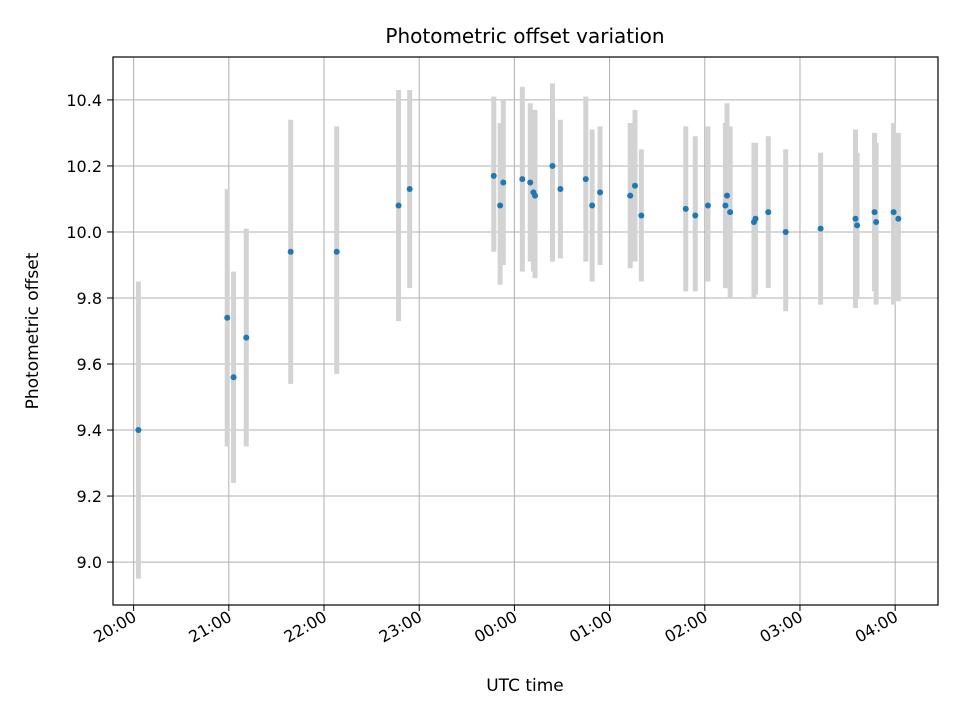 The width and height of the screenshot is (960, 720). What do you see at coordinates (84, 166) in the screenshot?
I see `y-tick-label: 10.2` at bounding box center [84, 166].